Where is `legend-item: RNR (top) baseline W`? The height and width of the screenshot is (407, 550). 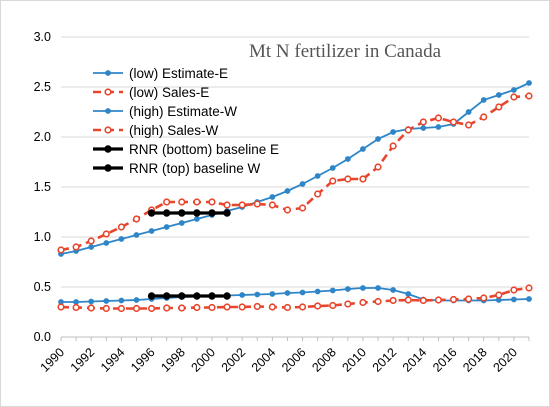
legend-item: RNR (top) baseline W is located at coordinates (177, 168).